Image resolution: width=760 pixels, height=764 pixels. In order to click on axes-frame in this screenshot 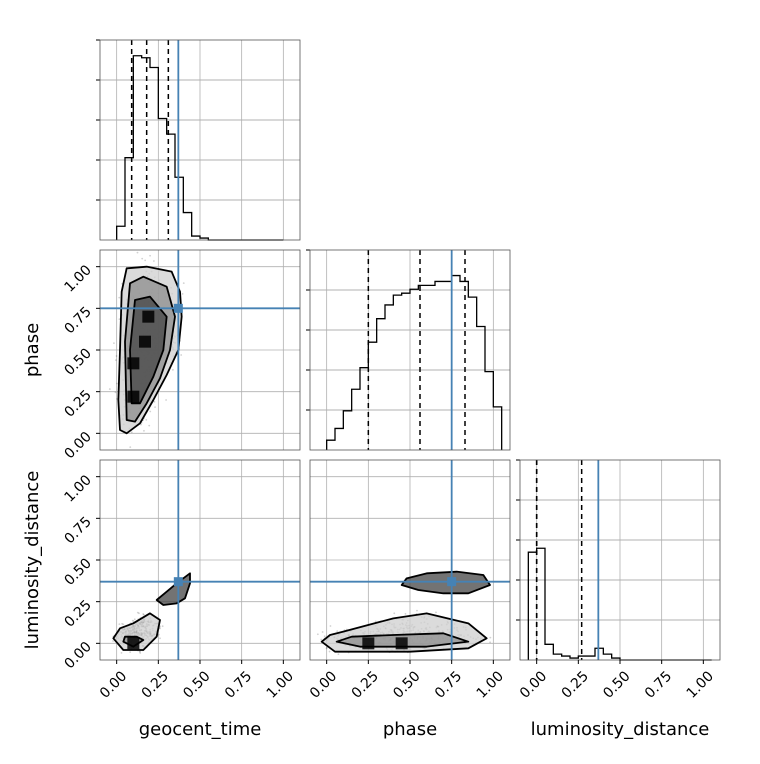, I will do `click(200, 140)`.